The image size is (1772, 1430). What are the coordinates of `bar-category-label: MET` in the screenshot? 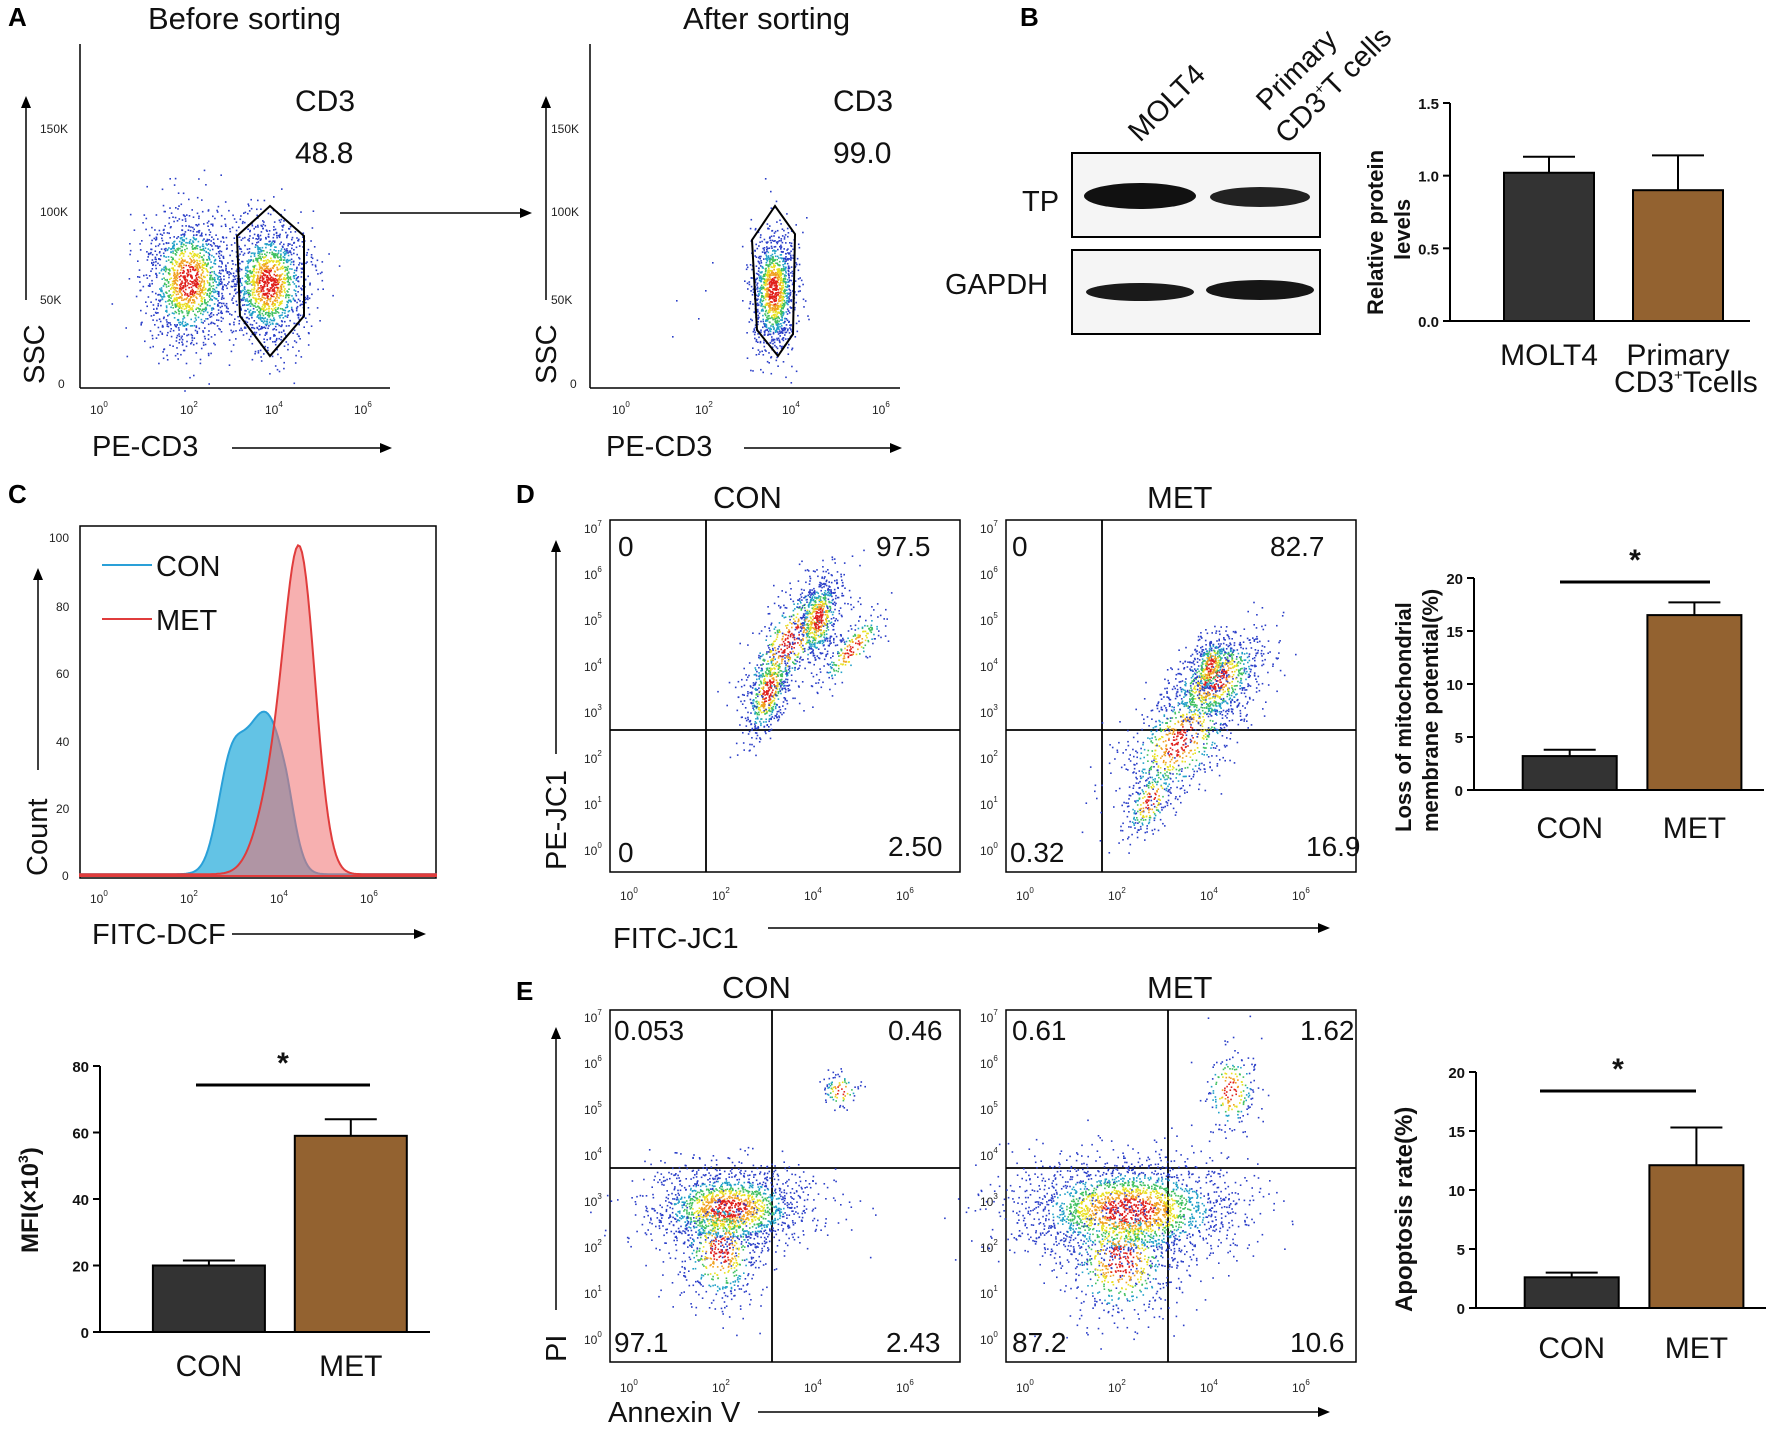 It's located at (350, 1366).